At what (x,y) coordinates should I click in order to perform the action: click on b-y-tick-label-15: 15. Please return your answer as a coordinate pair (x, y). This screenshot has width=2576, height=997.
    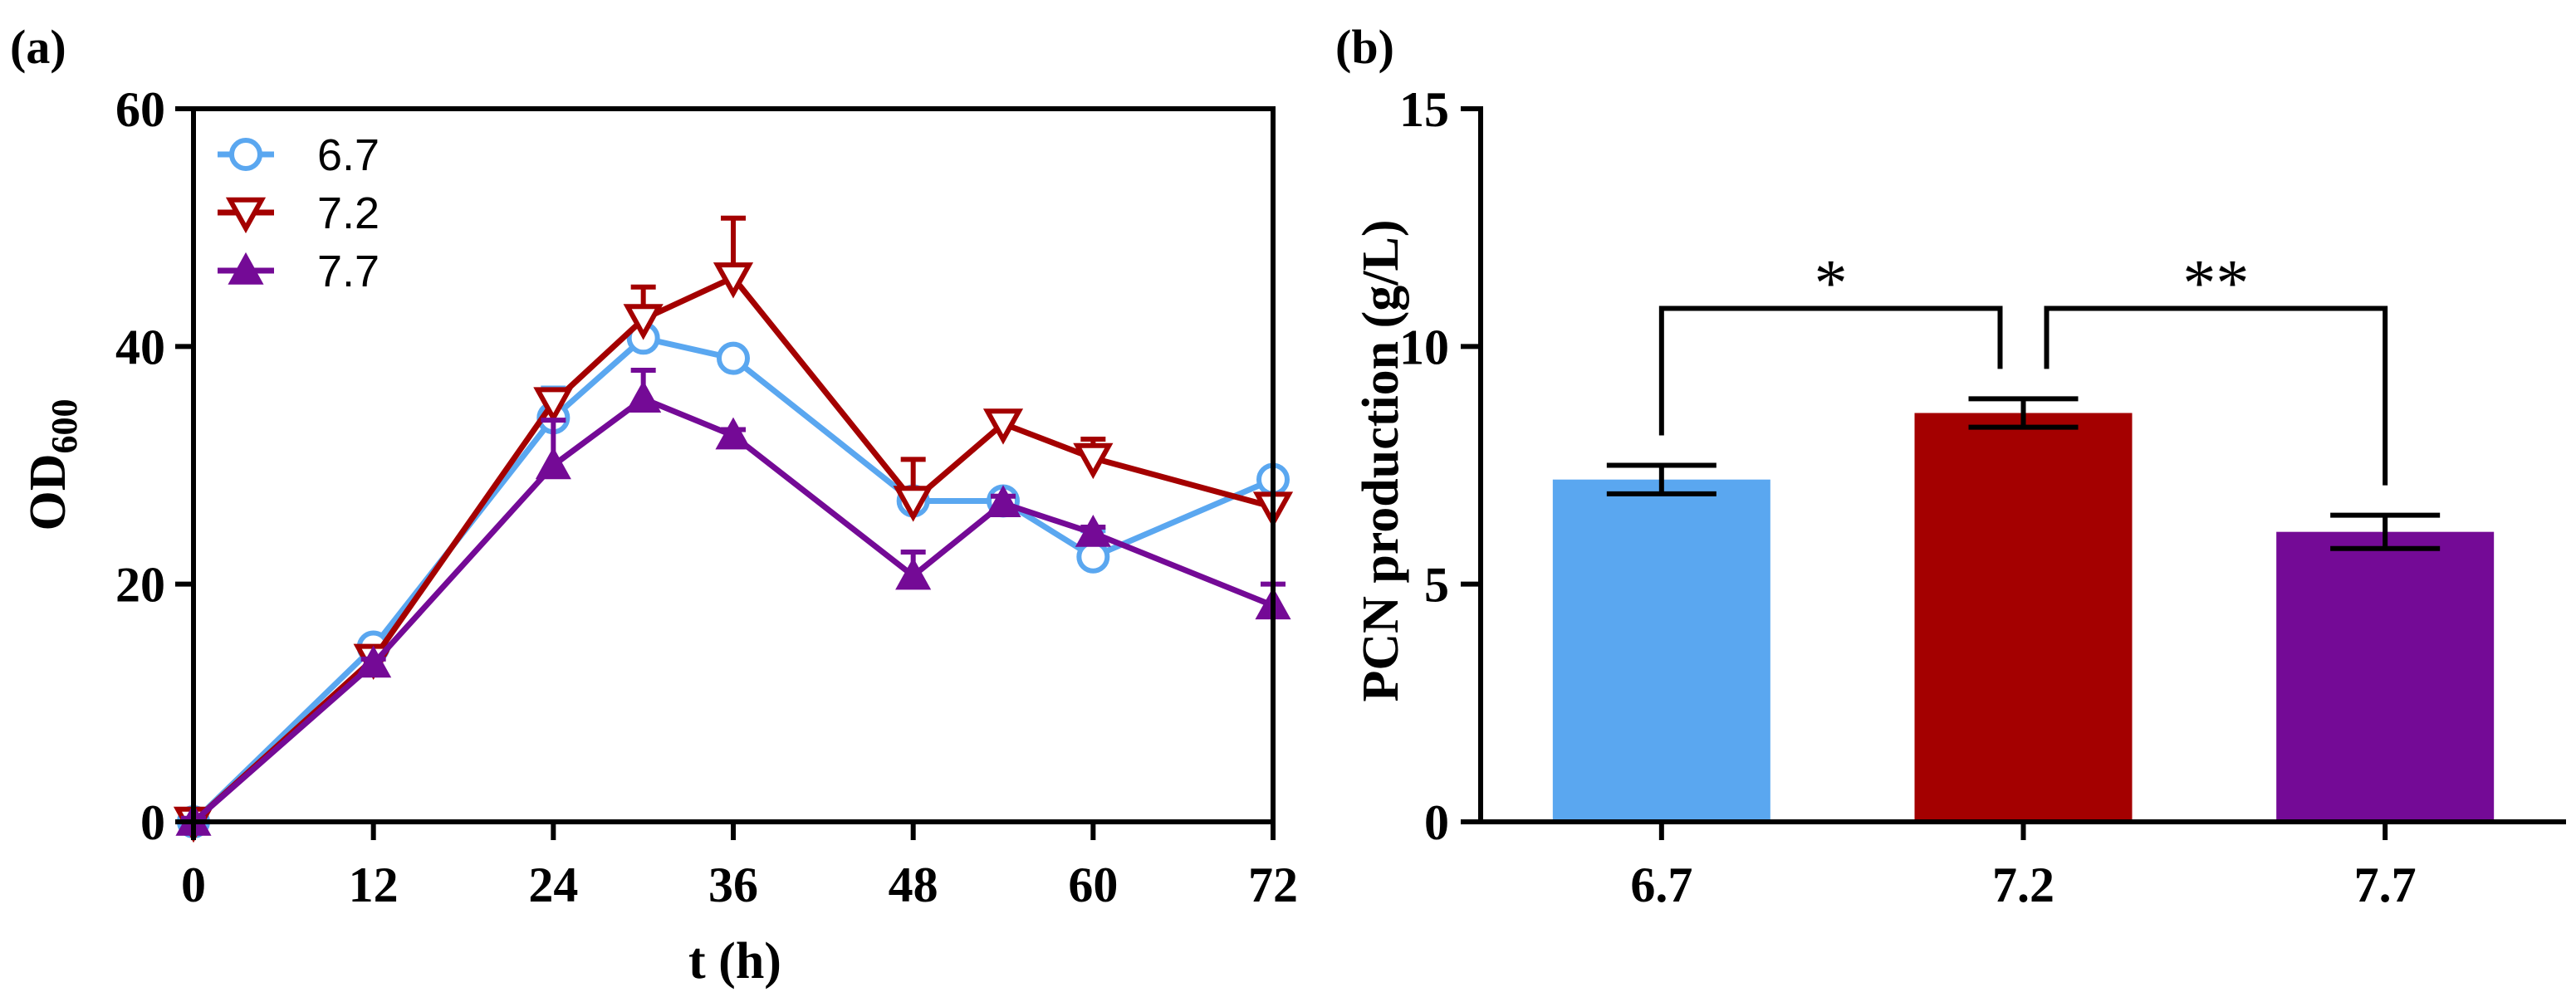
    Looking at the image, I should click on (1424, 109).